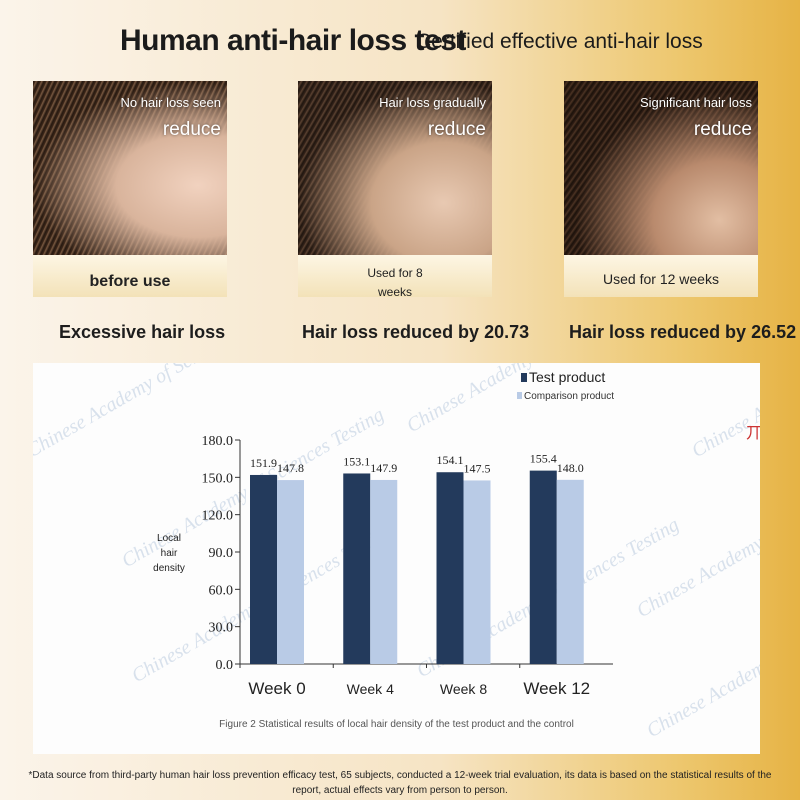 This screenshot has width=800, height=800. What do you see at coordinates (683, 332) in the screenshot?
I see `photo-caption: Hair loss reduced by 26.52` at bounding box center [683, 332].